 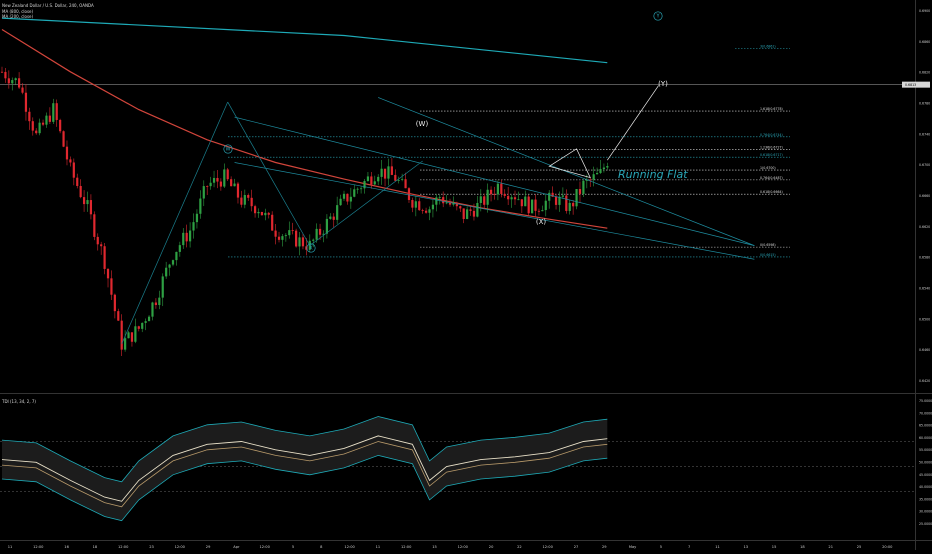 I want to click on price-tick-label: 0.6820, so click(x=924, y=73).